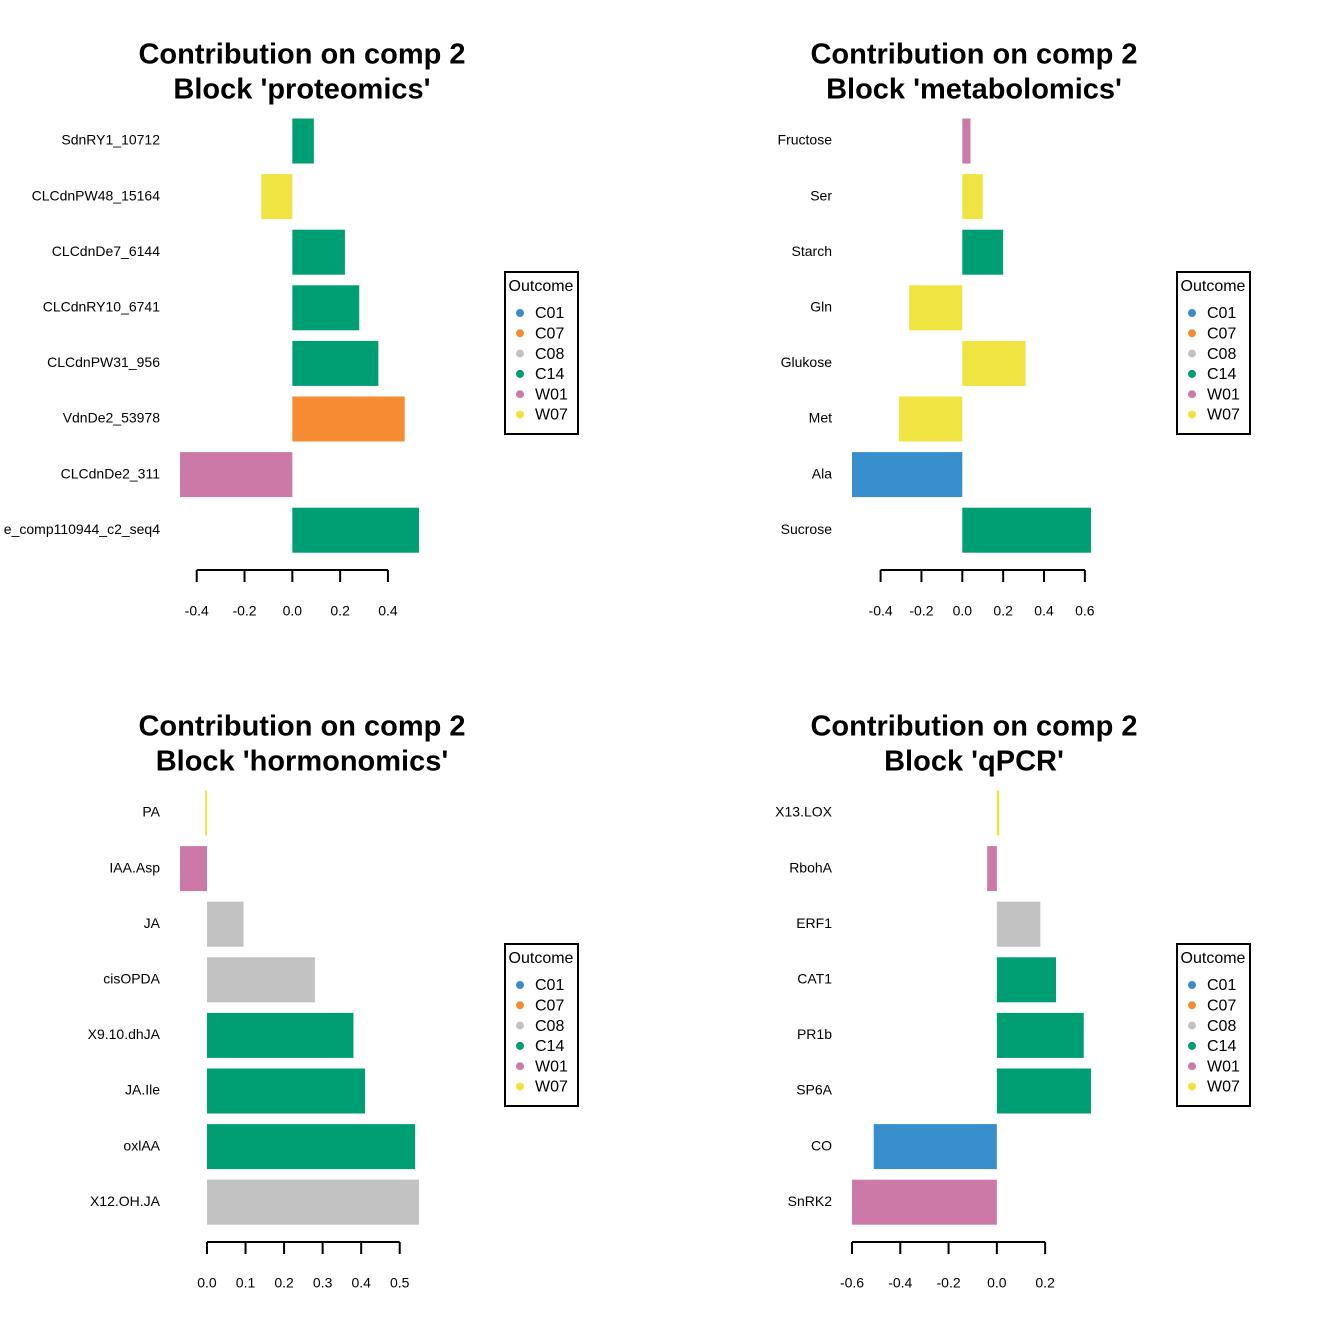  What do you see at coordinates (400, 1283) in the screenshot?
I see `x-tick-label: 0.5` at bounding box center [400, 1283].